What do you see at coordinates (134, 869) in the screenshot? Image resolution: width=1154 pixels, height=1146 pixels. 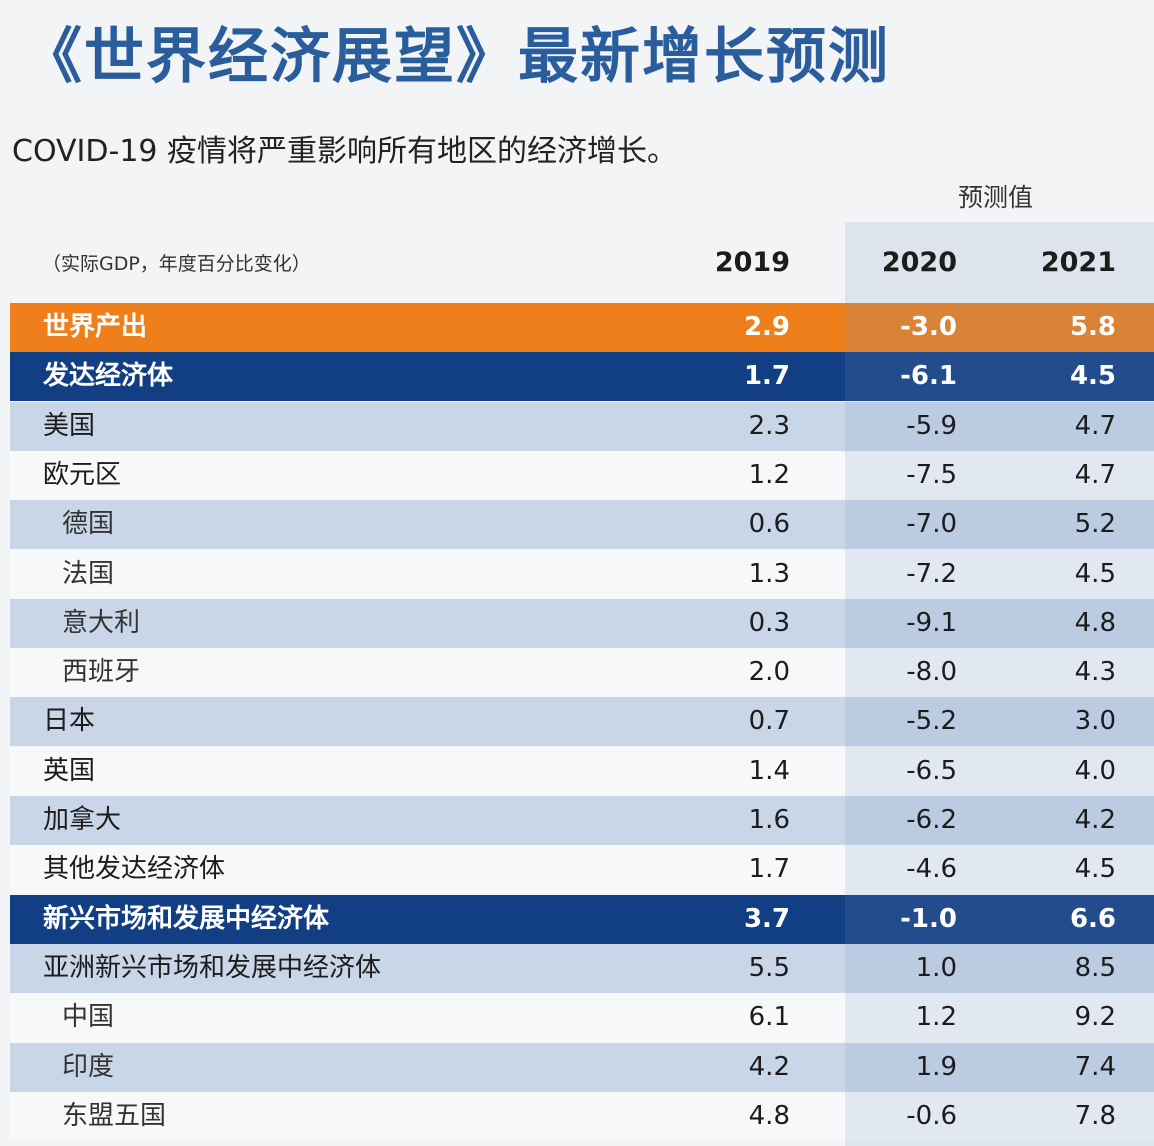 I see `row-label: 其他发达经济体` at bounding box center [134, 869].